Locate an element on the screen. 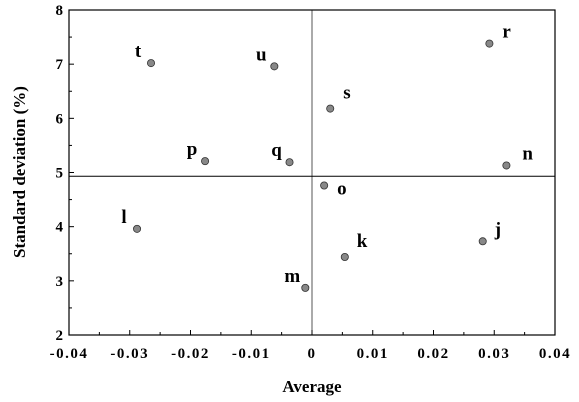 This screenshot has width=579, height=402. data-point-o is located at coordinates (324, 185).